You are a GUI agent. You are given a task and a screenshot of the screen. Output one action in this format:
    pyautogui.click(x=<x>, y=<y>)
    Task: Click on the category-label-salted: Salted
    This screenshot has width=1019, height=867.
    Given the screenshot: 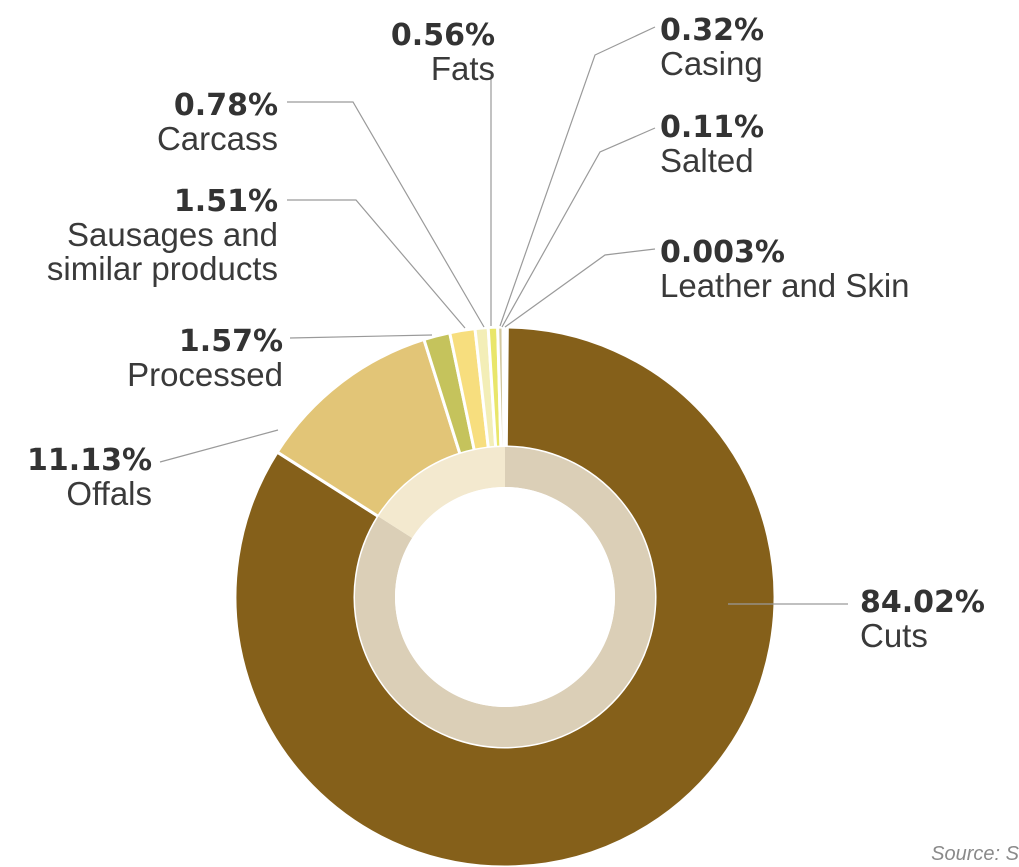 What is the action you would take?
    pyautogui.click(x=707, y=160)
    